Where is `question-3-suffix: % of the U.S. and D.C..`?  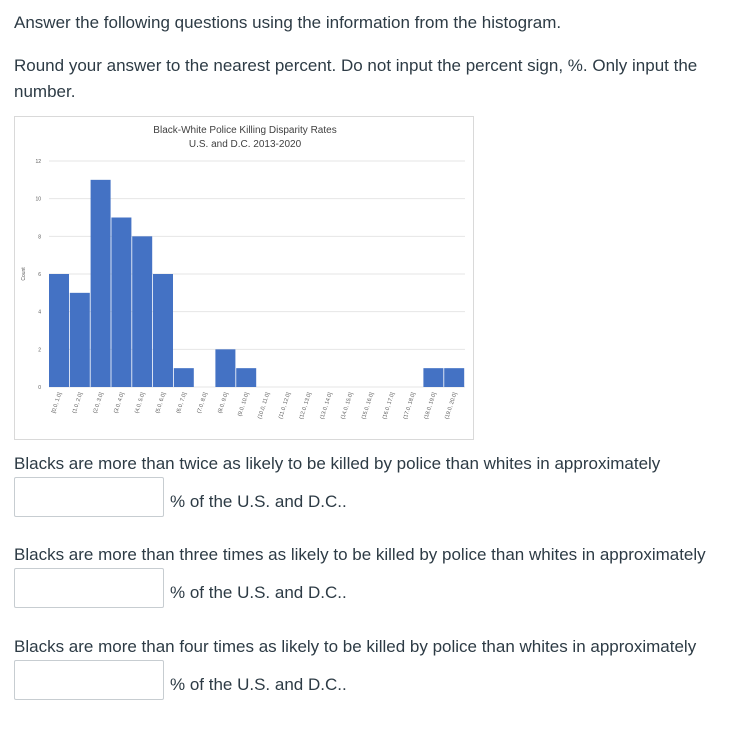 question-3-suffix: % of the U.S. and D.C.. is located at coordinates (258, 684).